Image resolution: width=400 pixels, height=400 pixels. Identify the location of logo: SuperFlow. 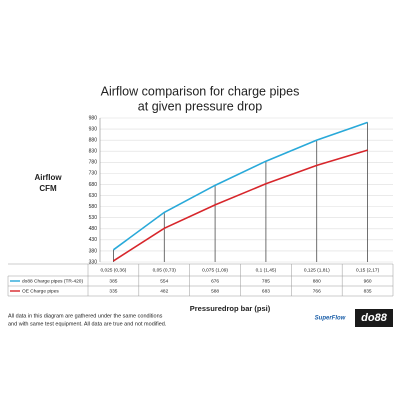
(330, 319).